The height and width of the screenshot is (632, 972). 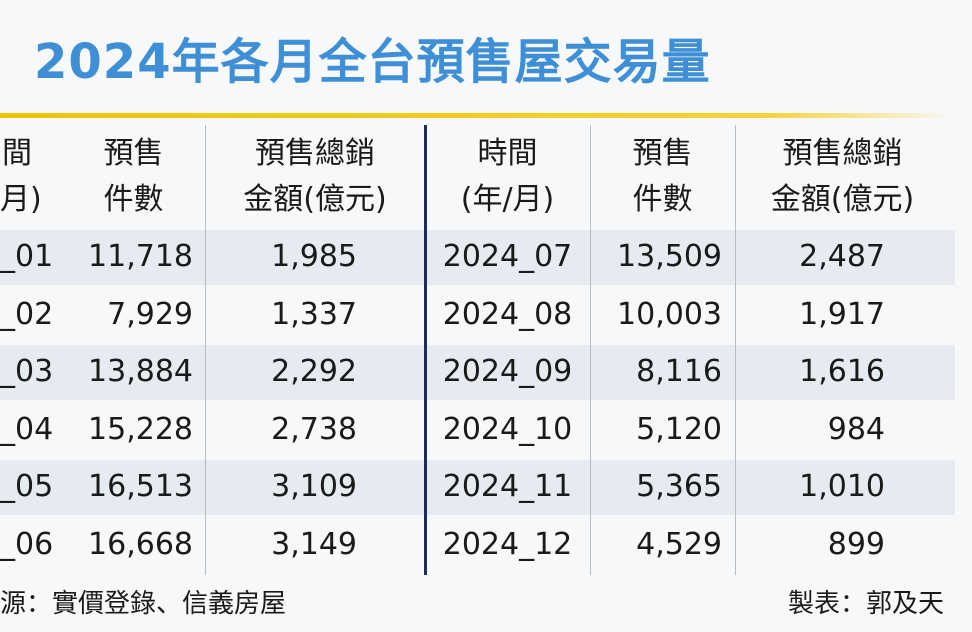 What do you see at coordinates (314, 486) in the screenshot?
I see `table-cell: 3,109` at bounding box center [314, 486].